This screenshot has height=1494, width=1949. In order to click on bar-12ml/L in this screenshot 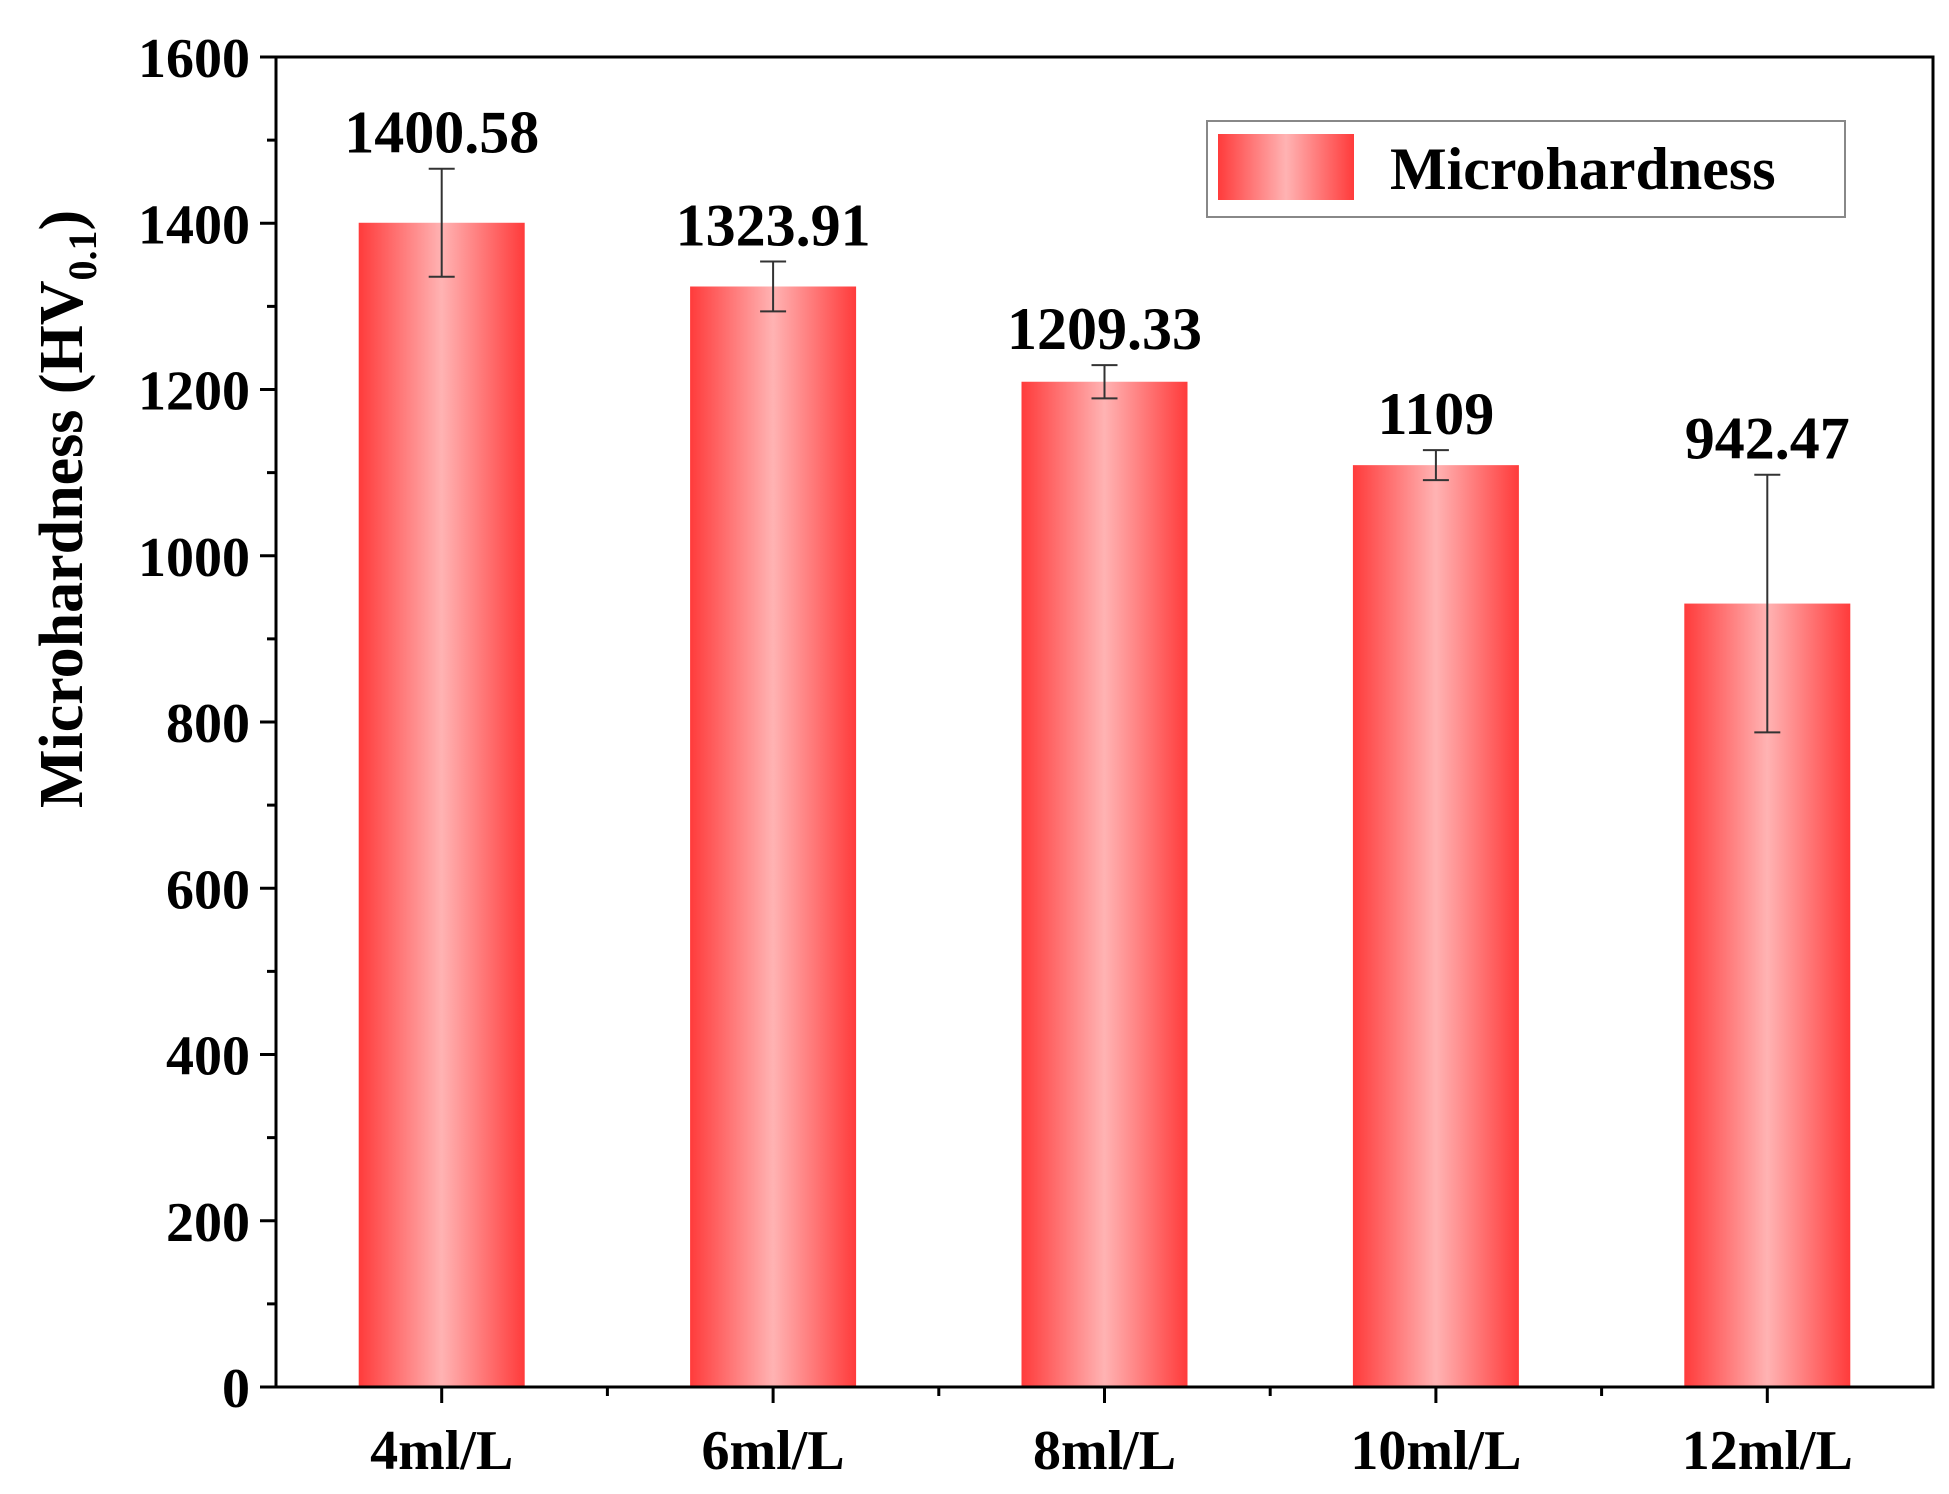, I will do `click(1767, 995)`.